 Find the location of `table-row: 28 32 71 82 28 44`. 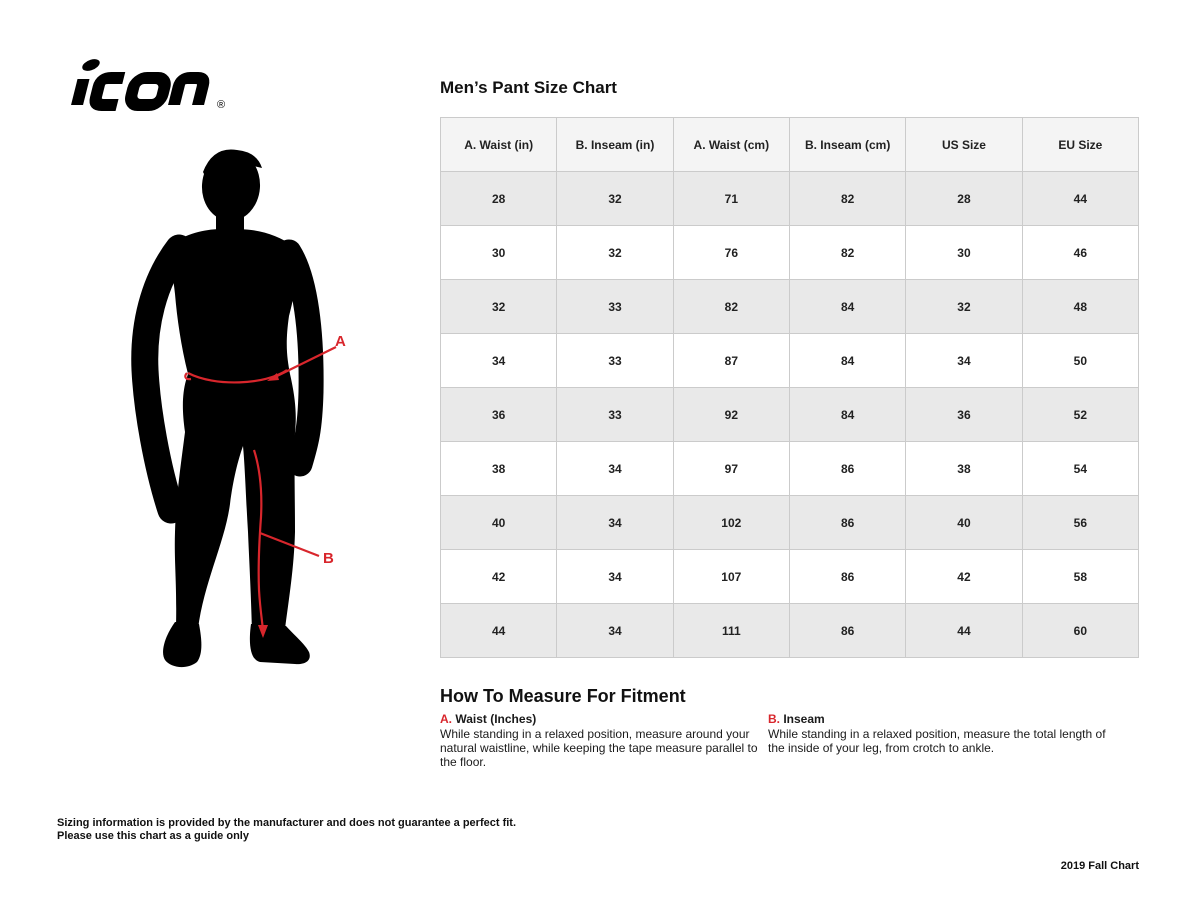

table-row: 28 32 71 82 28 44 is located at coordinates (789, 198).